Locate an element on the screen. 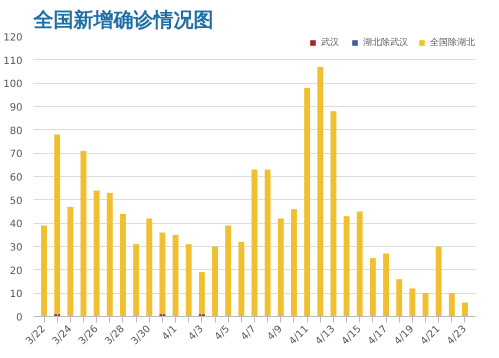  y-tick-label: 50 is located at coordinates (16, 201).